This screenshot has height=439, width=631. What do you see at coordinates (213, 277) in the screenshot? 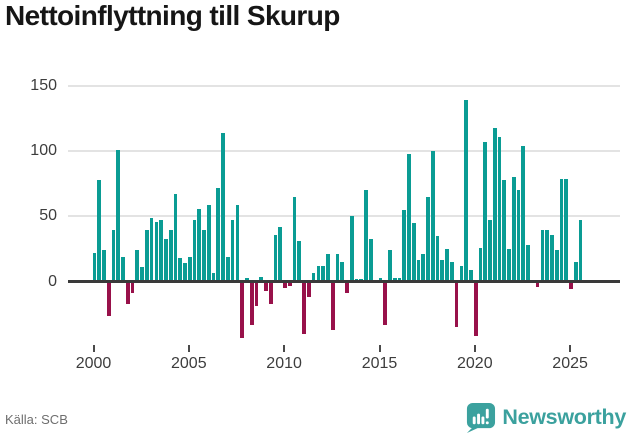
I see `bar-2006Q2` at bounding box center [213, 277].